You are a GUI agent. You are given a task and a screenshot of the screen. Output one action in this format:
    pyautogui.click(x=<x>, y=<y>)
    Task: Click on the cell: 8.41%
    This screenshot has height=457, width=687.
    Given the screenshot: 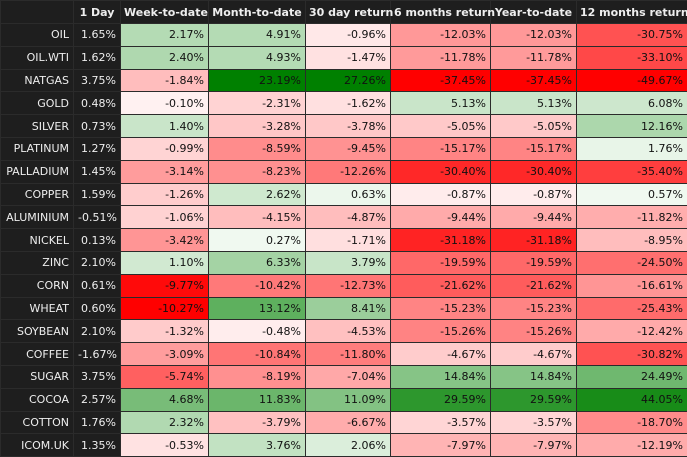 What is the action you would take?
    pyautogui.click(x=348, y=308)
    